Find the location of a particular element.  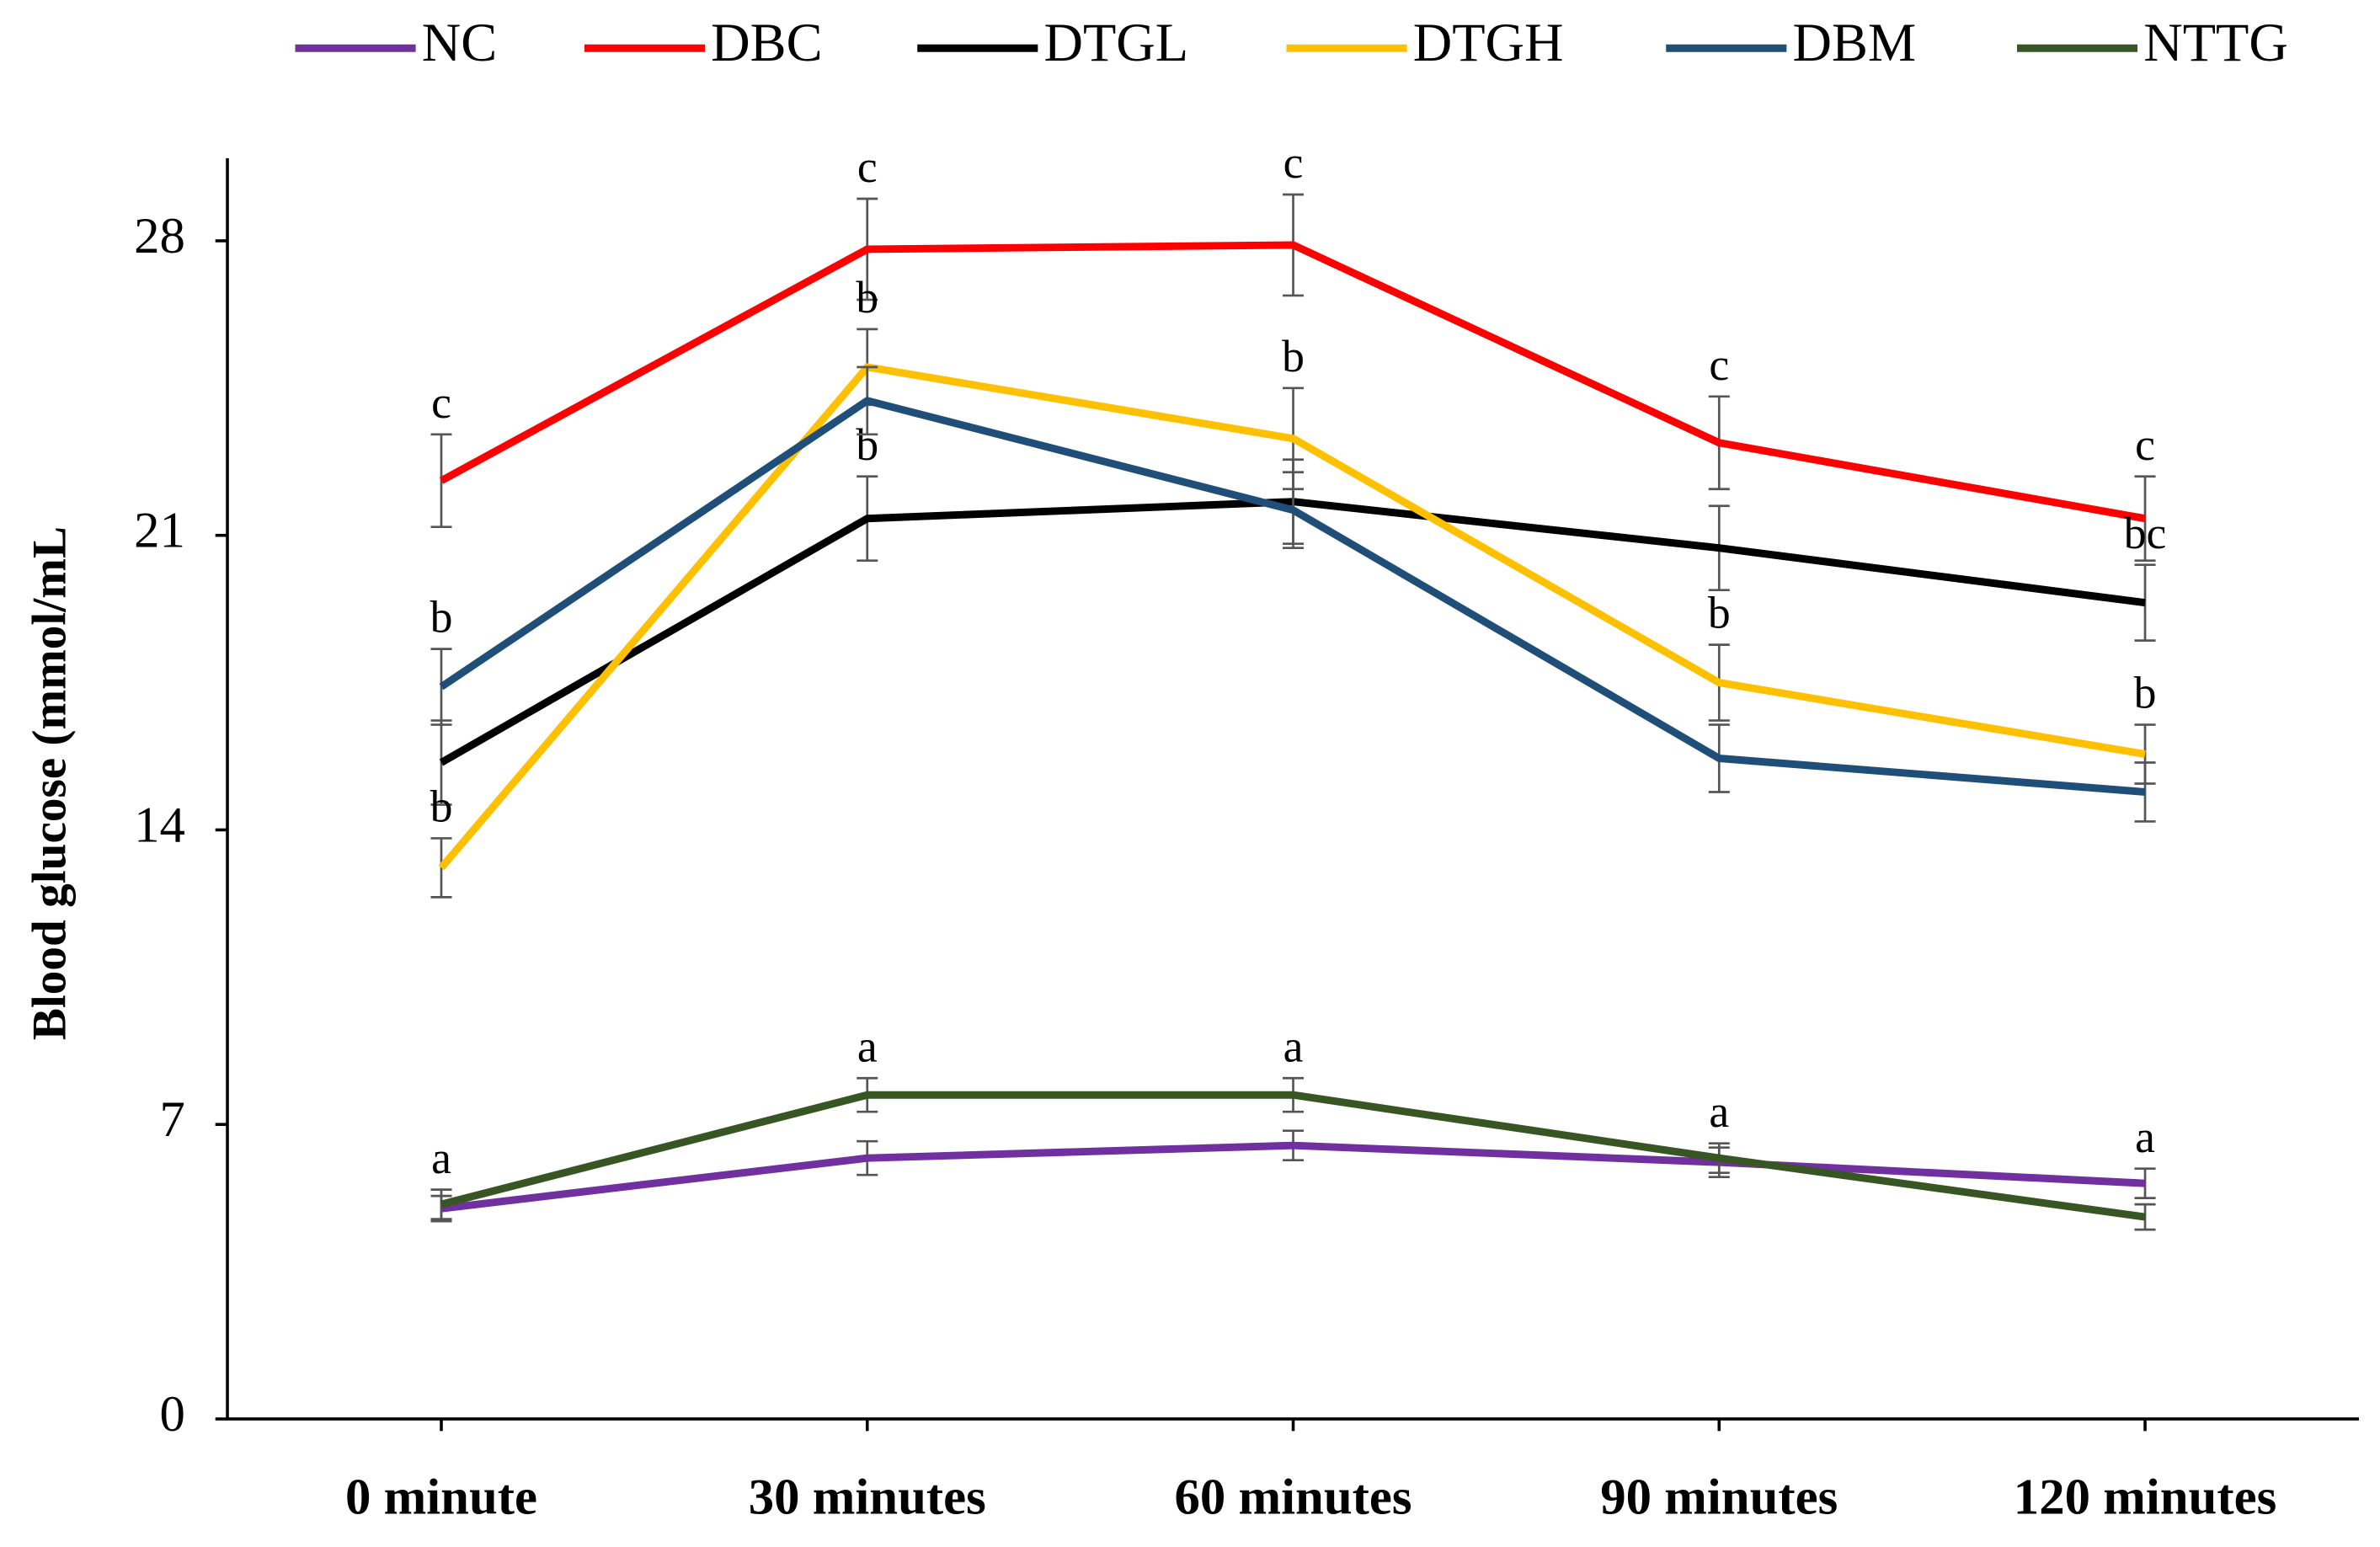

y-tick-label: 14 is located at coordinates (159, 825).